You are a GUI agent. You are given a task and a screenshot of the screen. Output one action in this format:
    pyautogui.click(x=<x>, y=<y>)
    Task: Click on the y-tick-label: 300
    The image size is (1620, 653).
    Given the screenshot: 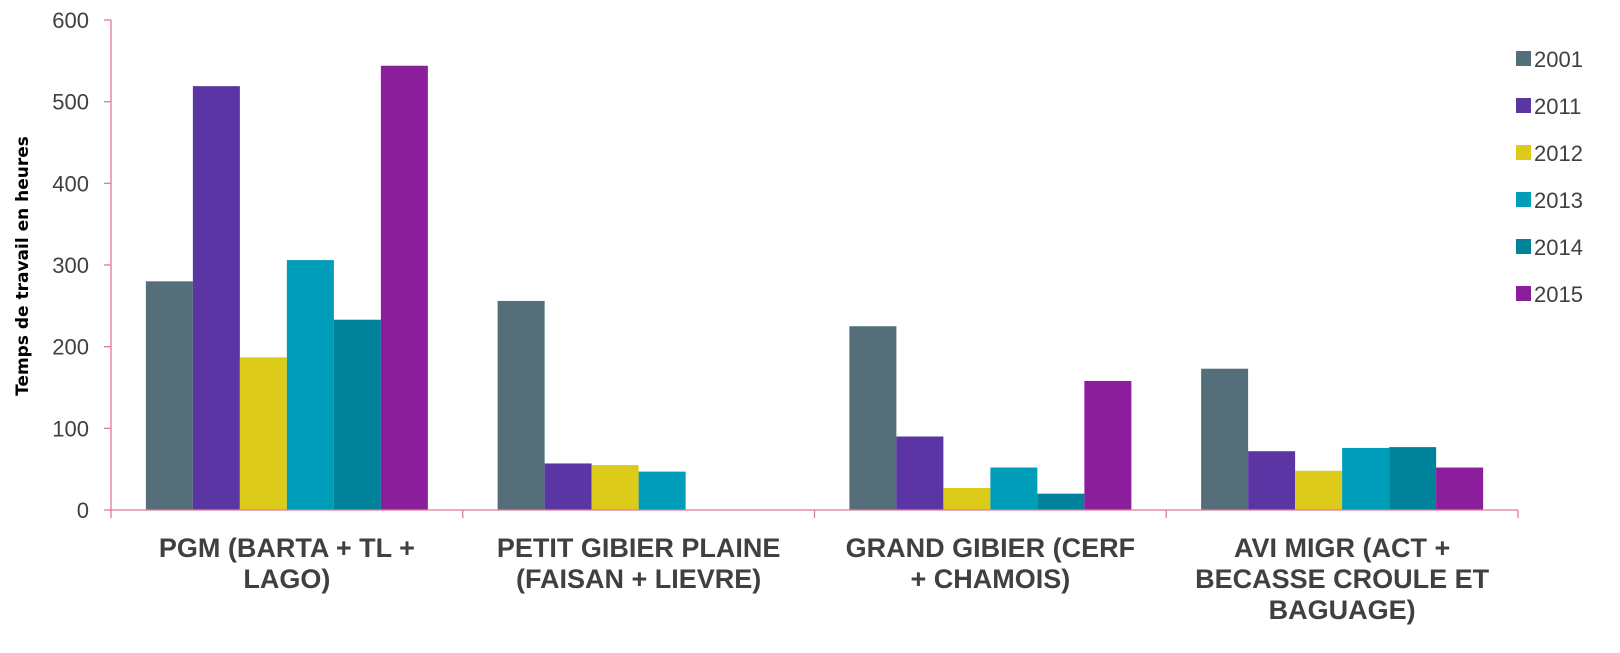 What is the action you would take?
    pyautogui.click(x=70, y=265)
    